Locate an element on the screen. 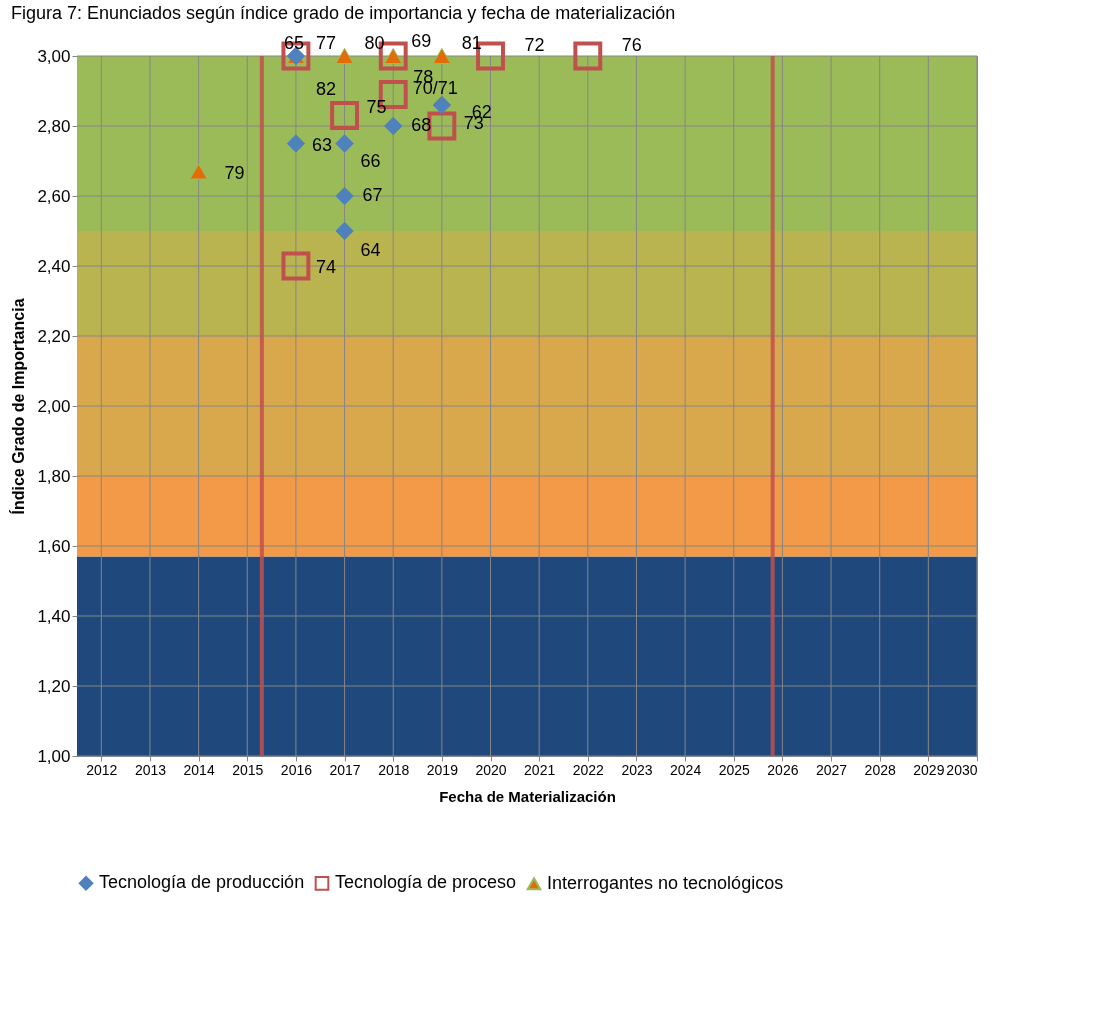 The width and height of the screenshot is (1113, 1025). annotation: 65 is located at coordinates (293, 43).